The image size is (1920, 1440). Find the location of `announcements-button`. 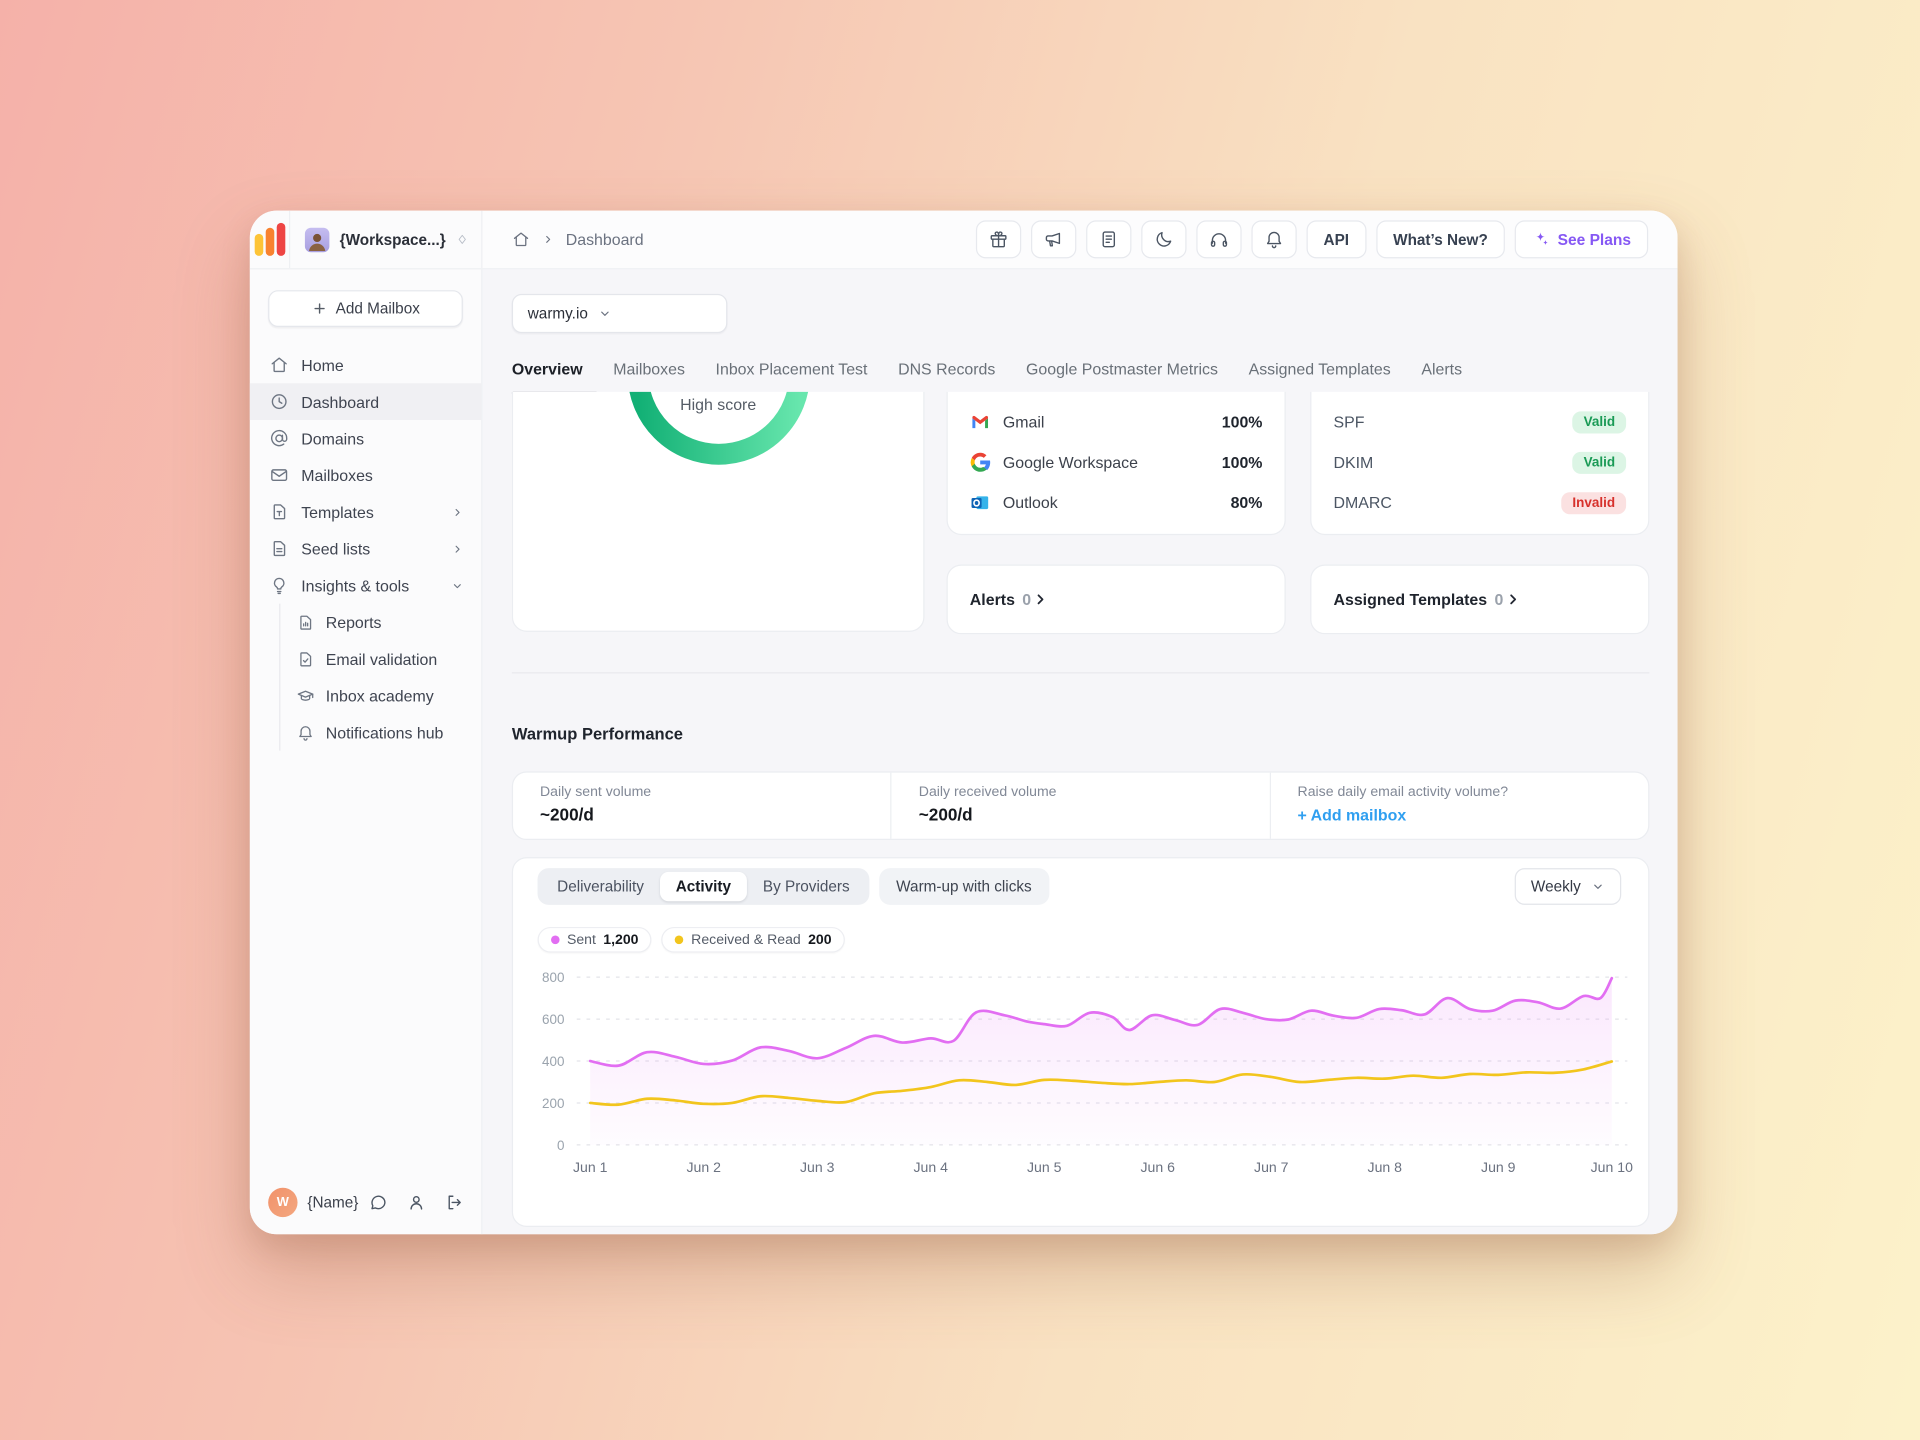

announcements-button is located at coordinates (1053, 239).